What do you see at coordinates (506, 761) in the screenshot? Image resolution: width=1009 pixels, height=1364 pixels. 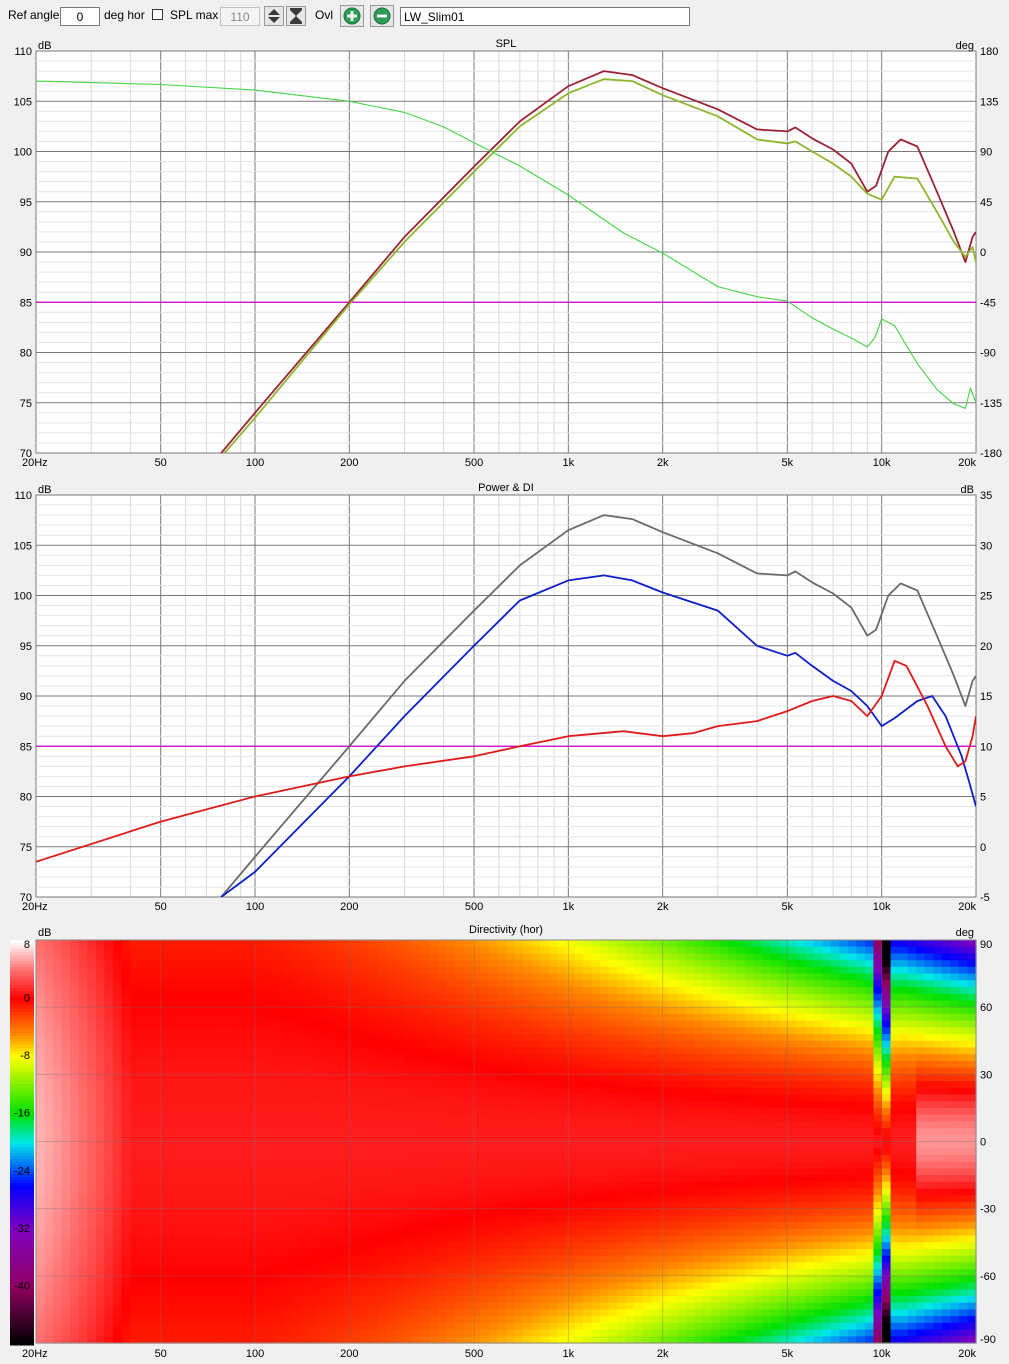 I see `series-line-di` at bounding box center [506, 761].